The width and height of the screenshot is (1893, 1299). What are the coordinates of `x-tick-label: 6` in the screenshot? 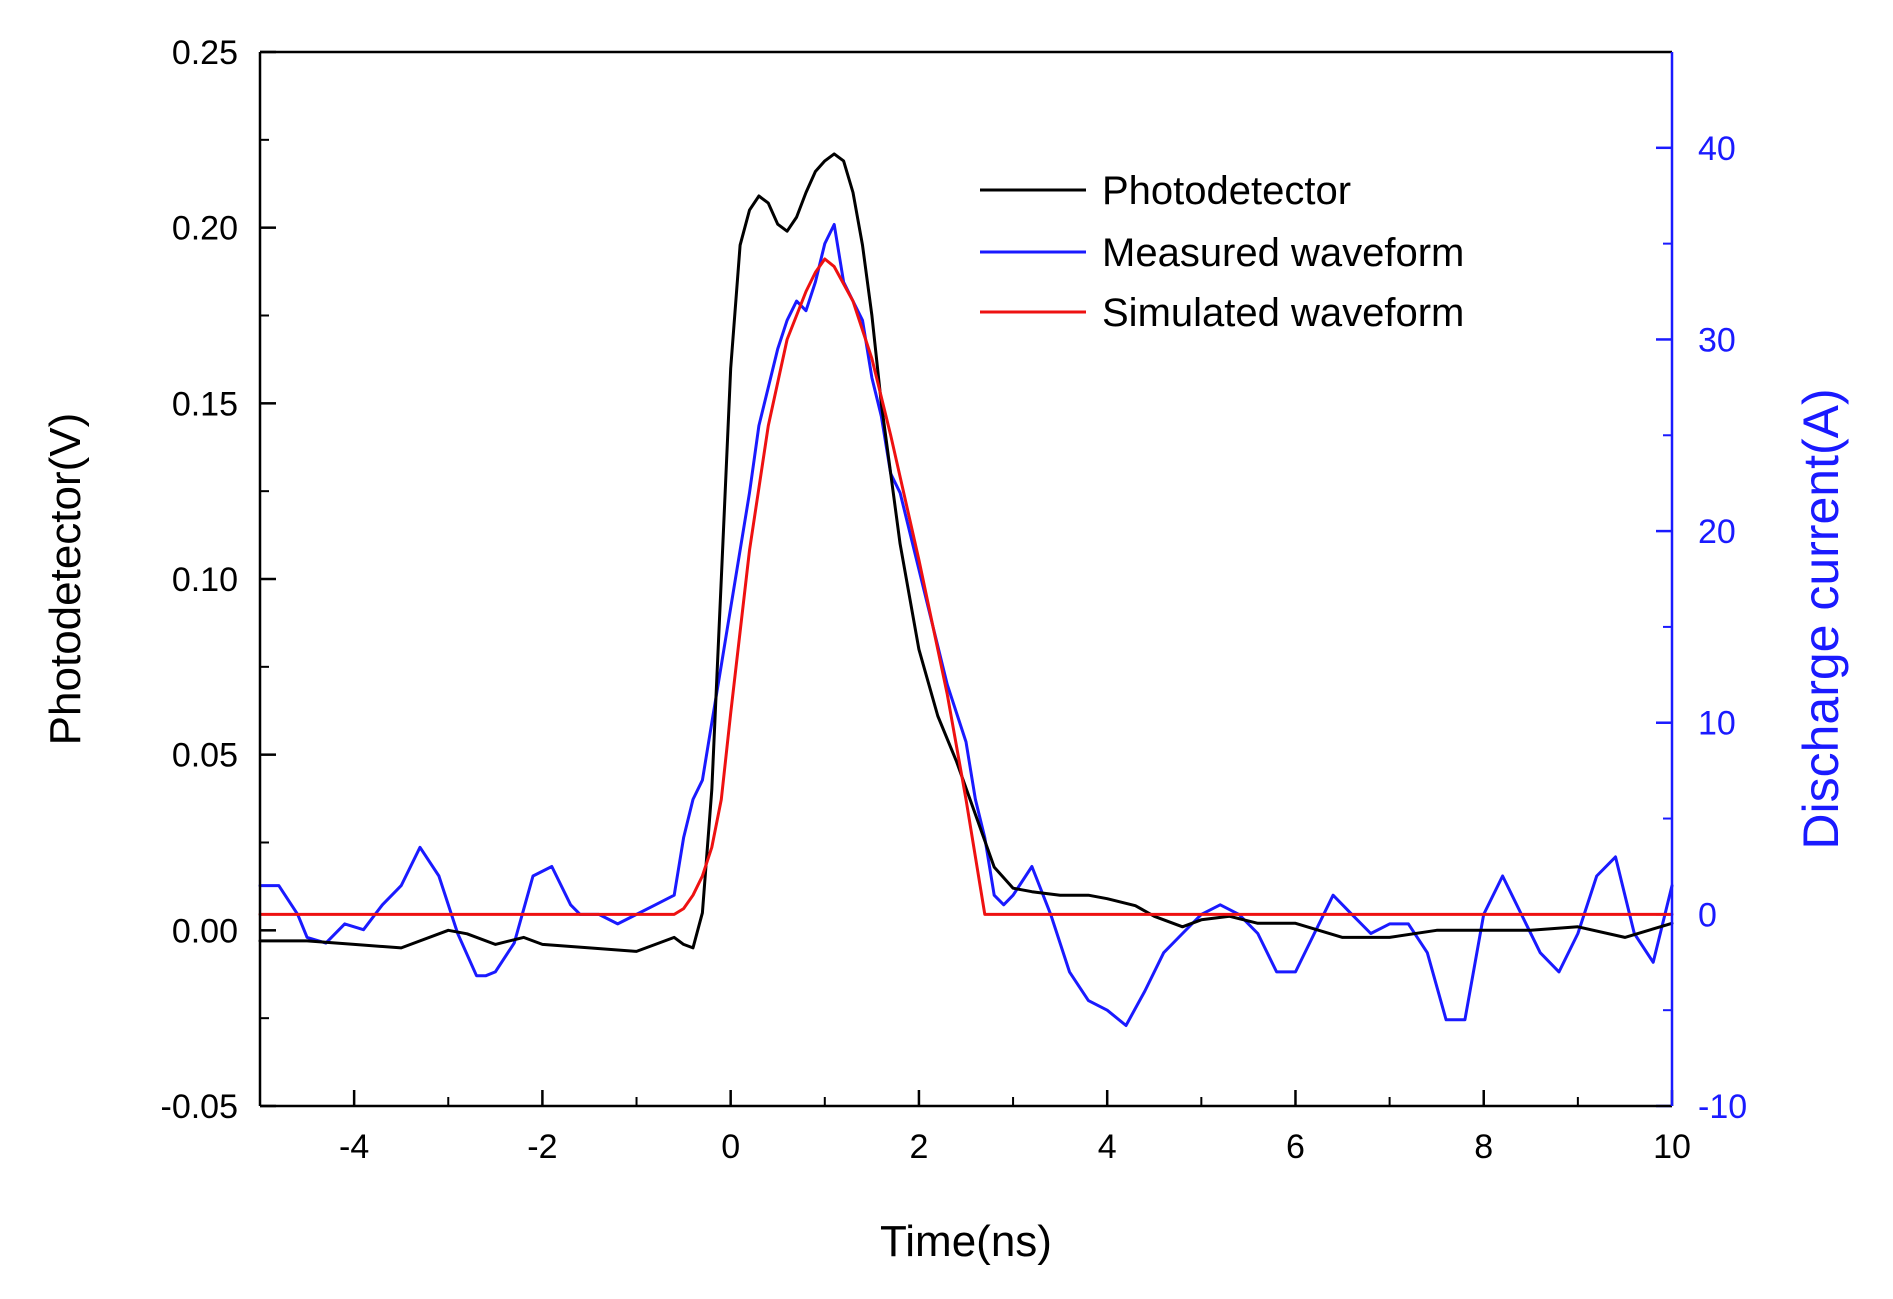 It's located at (1295, 1147).